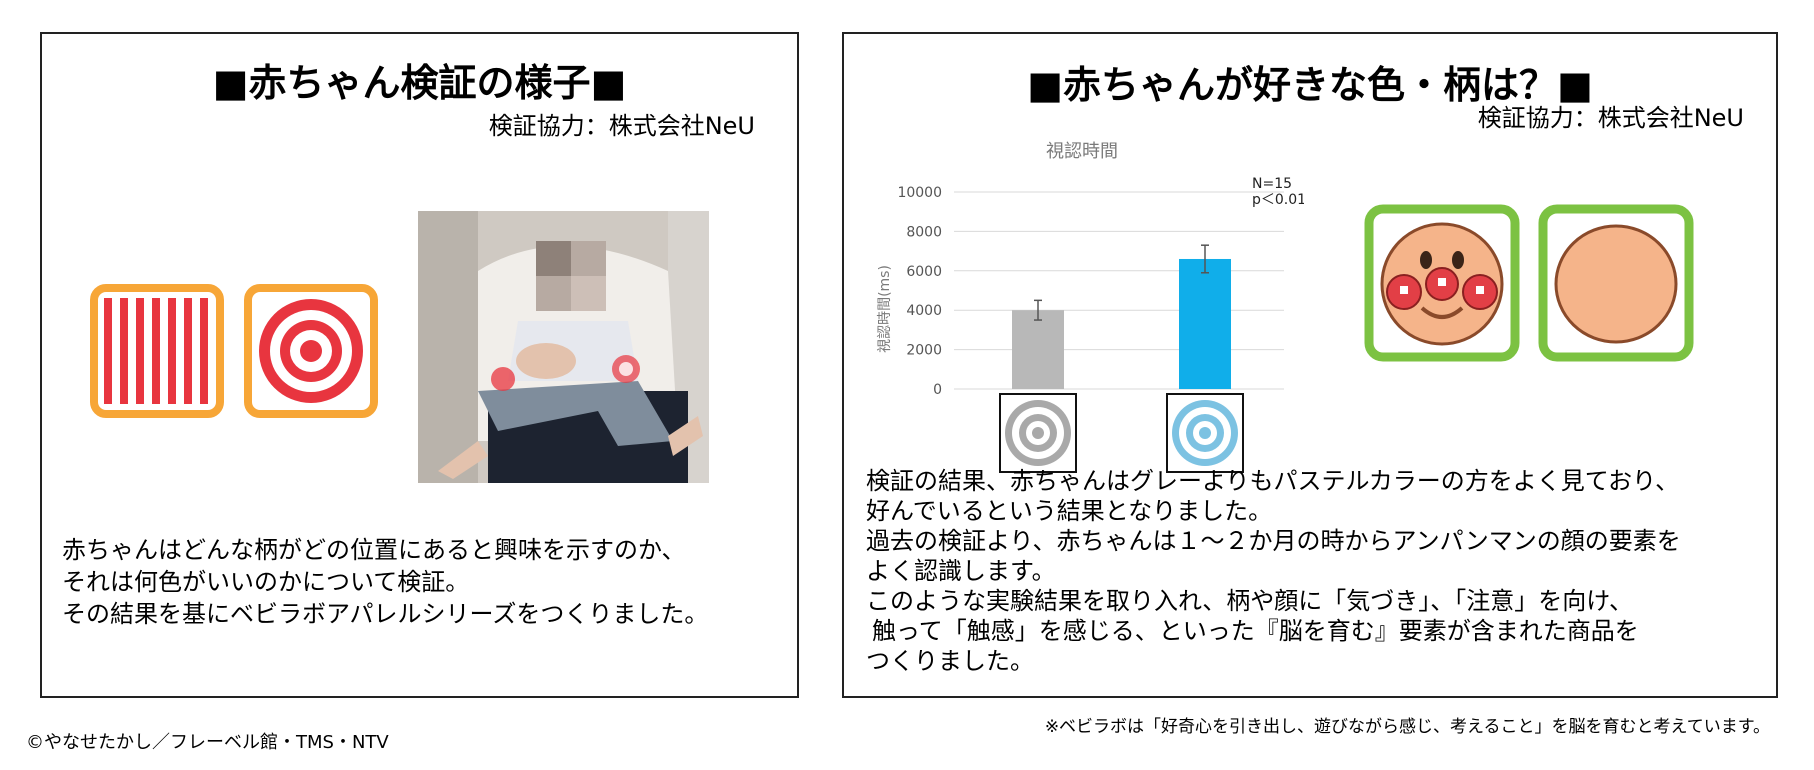 The image size is (1814, 770). I want to click on left-description-line: 赤ちゃんはどんな柄がどの位置にあると興味を示すのか、, so click(374, 550).